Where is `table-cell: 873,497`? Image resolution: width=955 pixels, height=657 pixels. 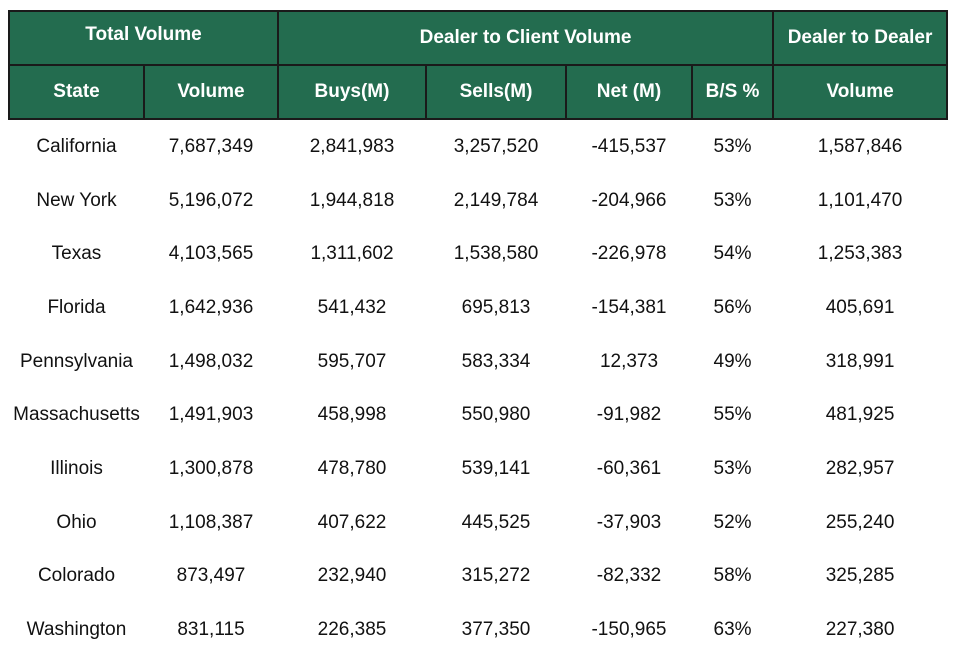
table-cell: 873,497 is located at coordinates (211, 576).